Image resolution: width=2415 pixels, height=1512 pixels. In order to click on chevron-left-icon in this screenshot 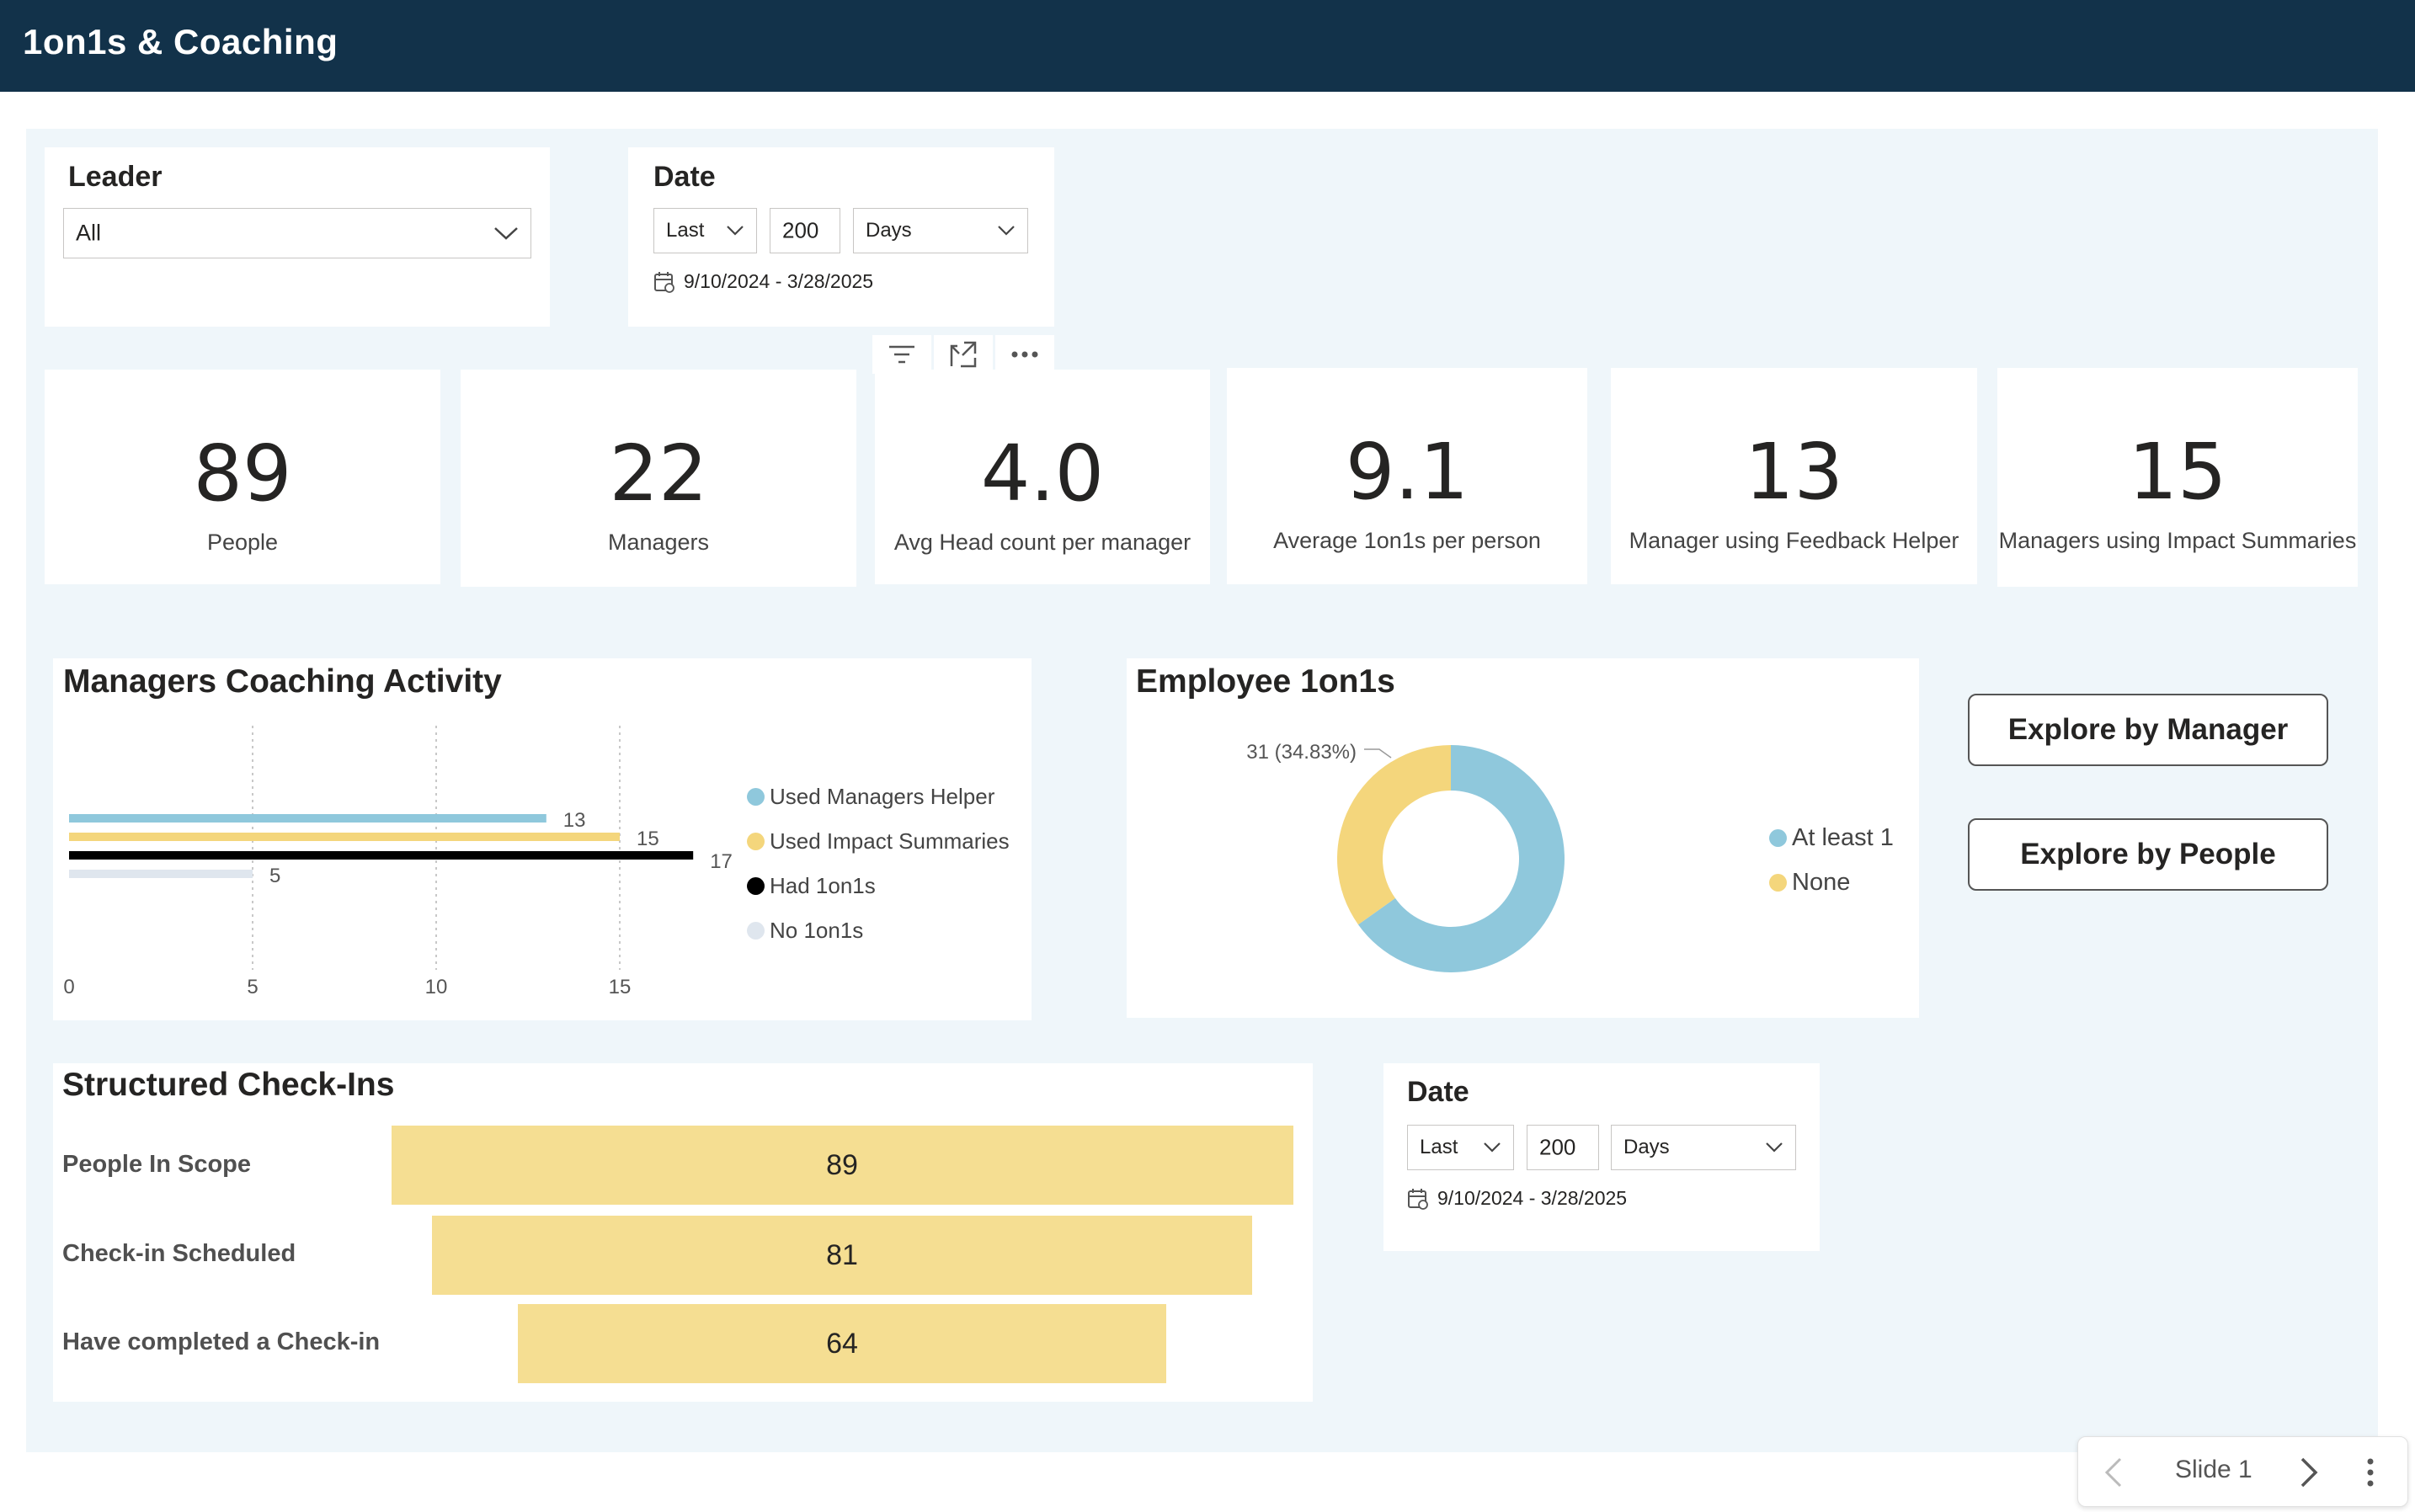, I will do `click(2113, 1473)`.